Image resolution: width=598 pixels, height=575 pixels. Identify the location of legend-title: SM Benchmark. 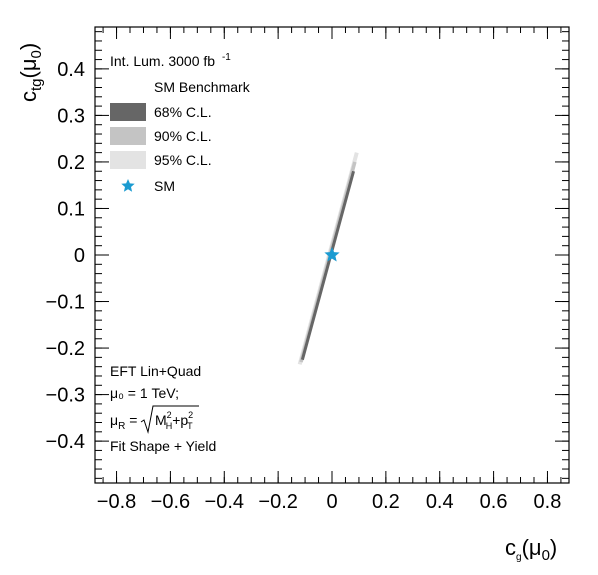
(202, 87).